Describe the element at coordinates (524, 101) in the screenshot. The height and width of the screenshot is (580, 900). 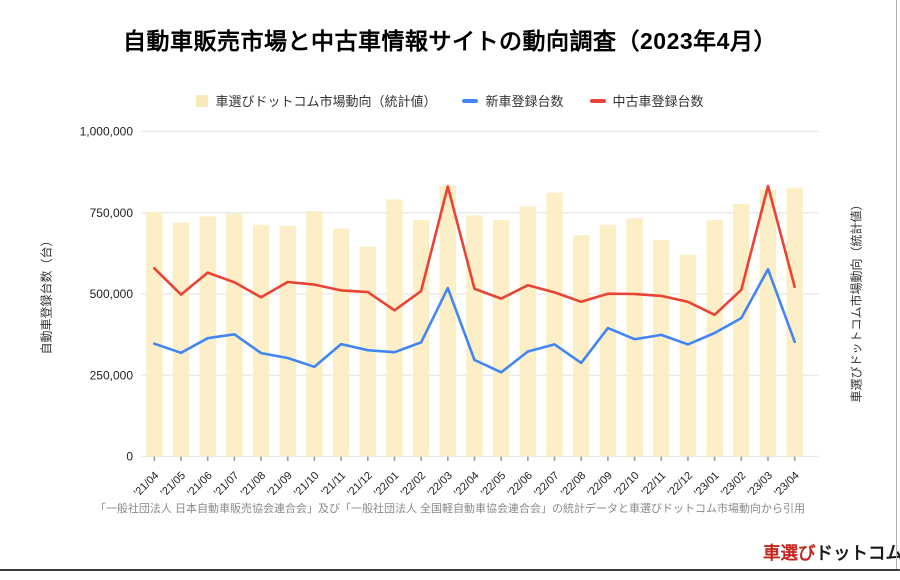
I see `legend-label: 新車登録台数` at that location.